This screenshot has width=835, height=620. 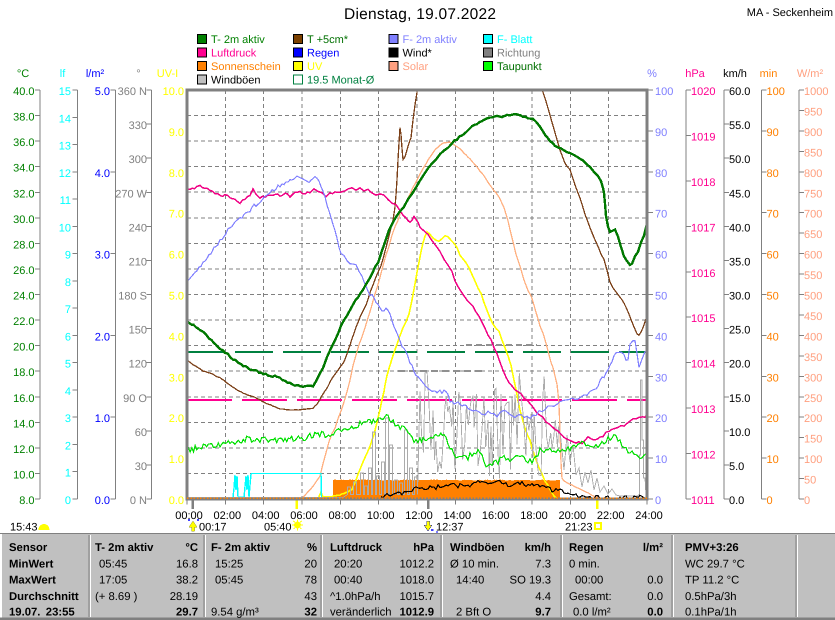 What do you see at coordinates (138, 262) in the screenshot?
I see `svg-text: 210` at bounding box center [138, 262].